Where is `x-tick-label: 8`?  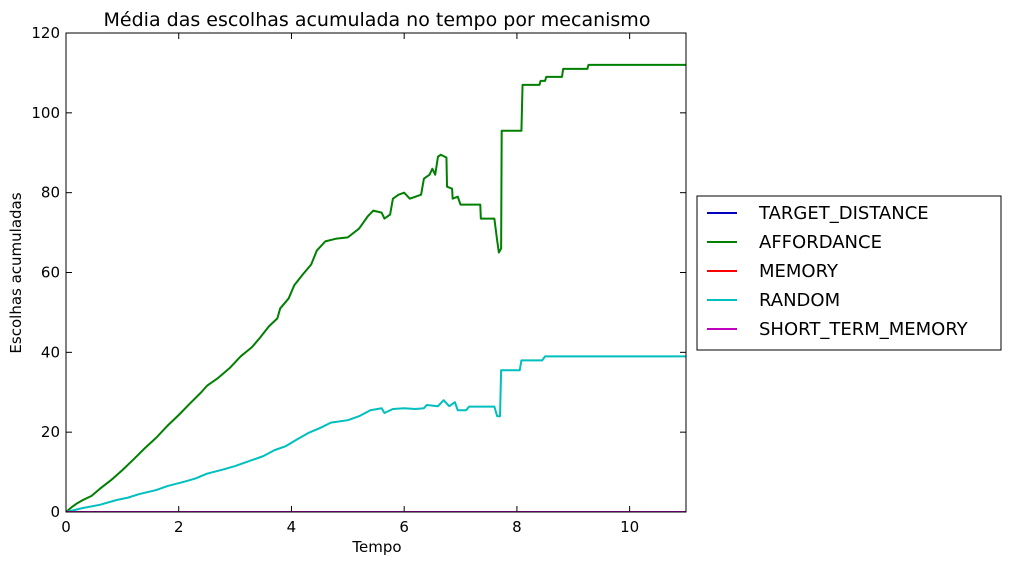 x-tick-label: 8 is located at coordinates (517, 527).